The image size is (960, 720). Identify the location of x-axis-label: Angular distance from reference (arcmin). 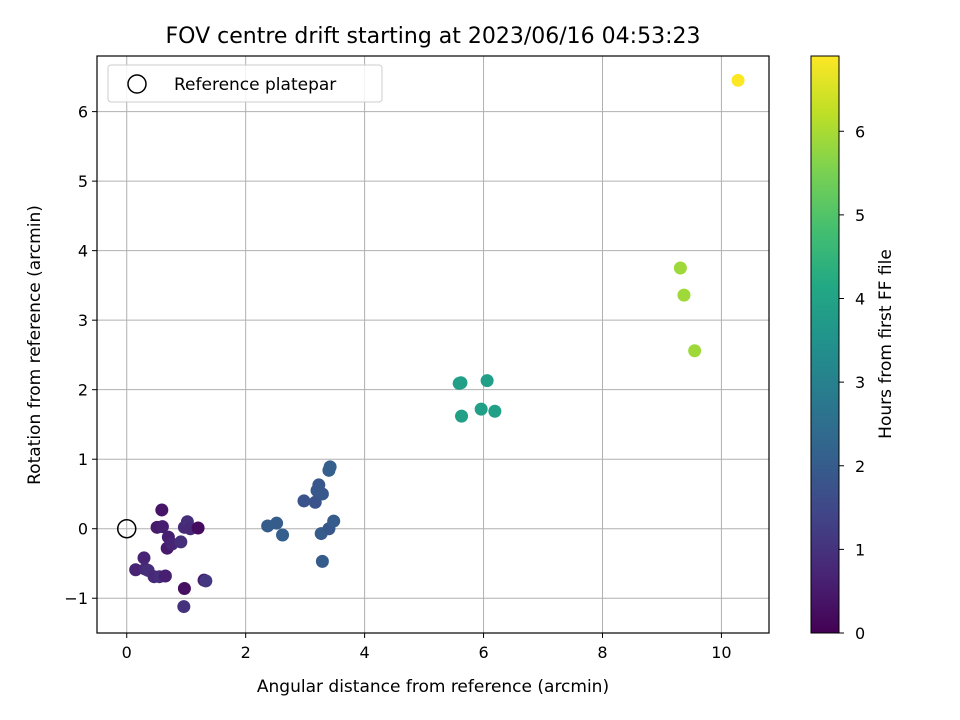
(433, 687).